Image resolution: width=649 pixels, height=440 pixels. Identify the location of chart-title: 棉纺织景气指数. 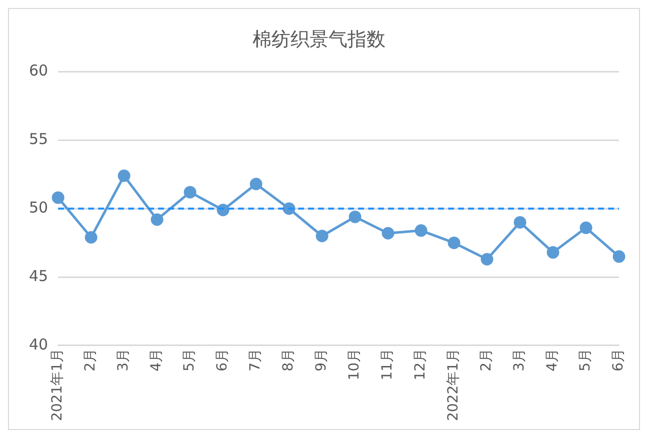
(319, 39).